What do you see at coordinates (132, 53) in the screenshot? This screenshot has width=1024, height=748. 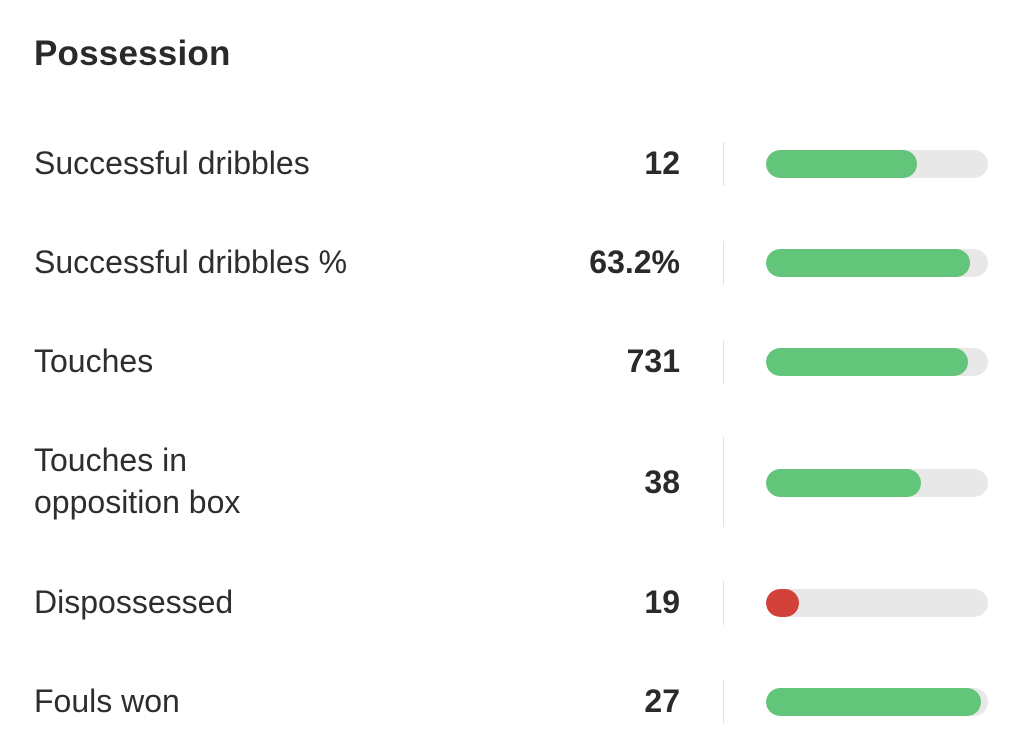 I see `section-title: Possession` at bounding box center [132, 53].